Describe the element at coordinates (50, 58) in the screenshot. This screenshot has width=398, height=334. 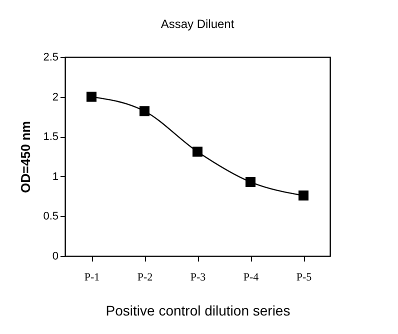
I see `y-tick-label: 2.5` at that location.